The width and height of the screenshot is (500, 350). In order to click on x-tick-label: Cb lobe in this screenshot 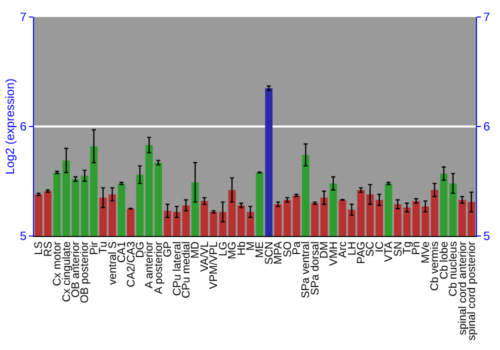, I will do `click(444, 260)`.